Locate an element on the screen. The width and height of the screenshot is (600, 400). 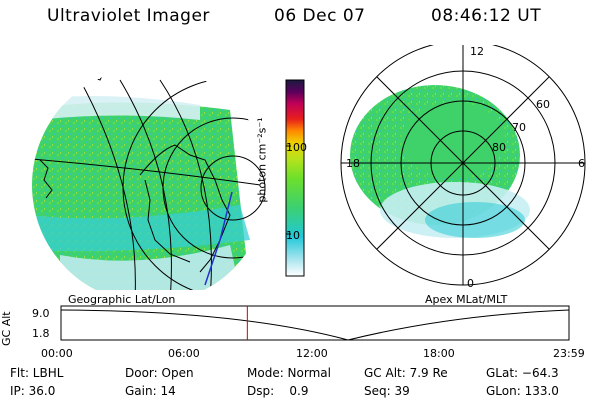
mlat-label-80: 80 is located at coordinates (499, 147).